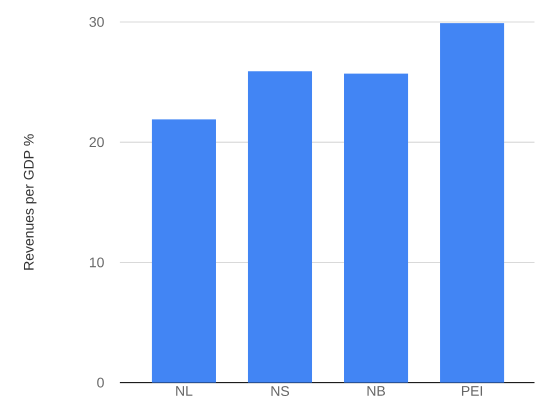 This screenshot has height=420, width=535. Describe the element at coordinates (100, 383) in the screenshot. I see `y-tick-label: 0` at that location.